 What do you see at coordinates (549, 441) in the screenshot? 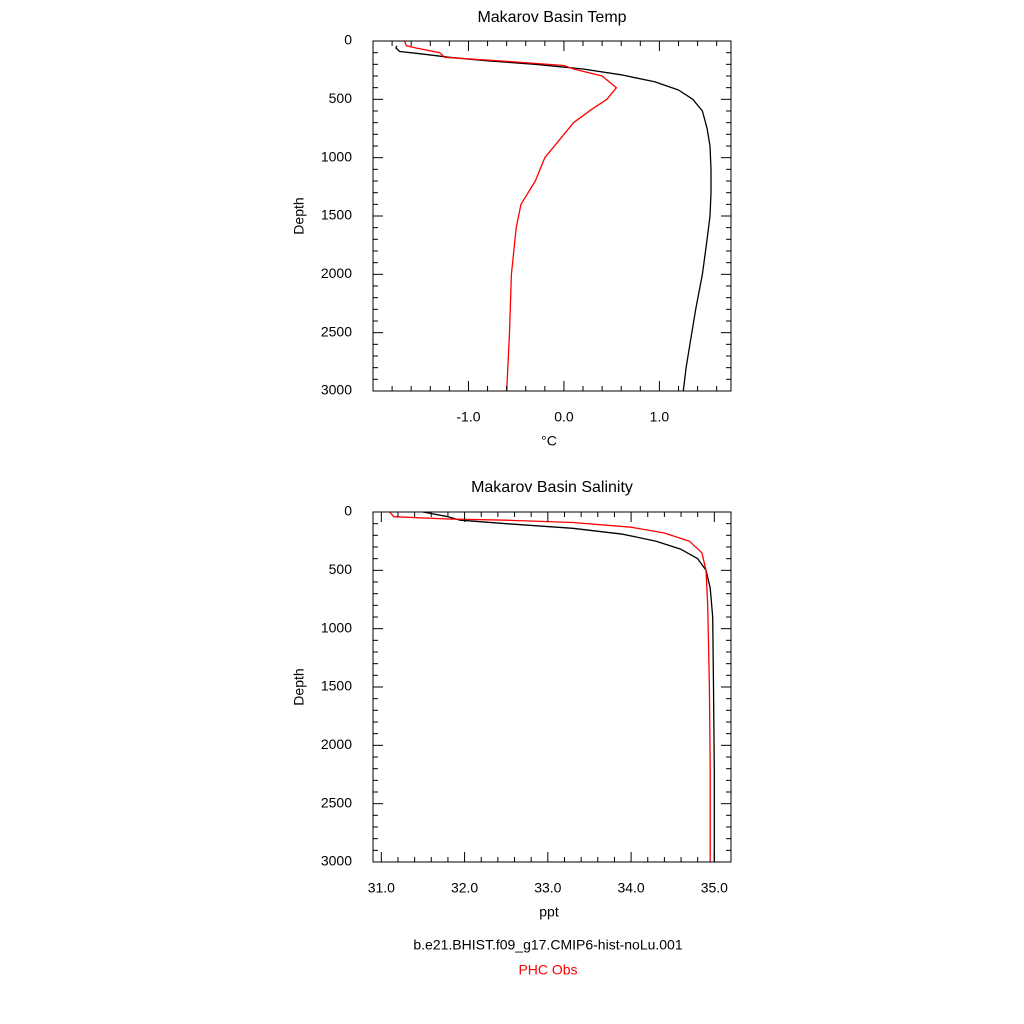
I see `x-axis-label: °C` at bounding box center [549, 441].